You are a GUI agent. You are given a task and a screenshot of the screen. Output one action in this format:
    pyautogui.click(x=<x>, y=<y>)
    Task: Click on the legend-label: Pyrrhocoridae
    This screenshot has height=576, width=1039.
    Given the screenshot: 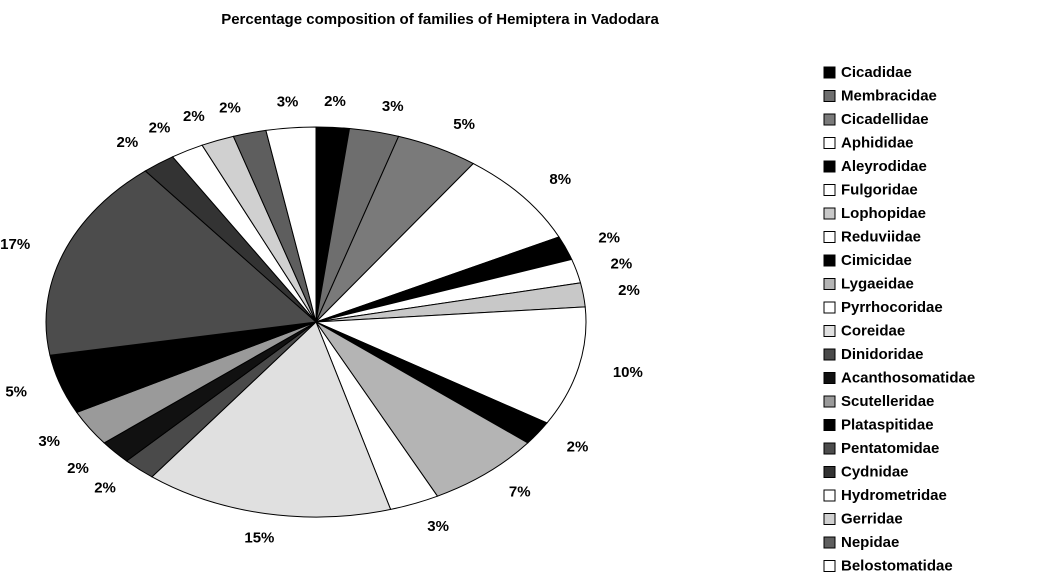 What is the action you would take?
    pyautogui.click(x=892, y=307)
    